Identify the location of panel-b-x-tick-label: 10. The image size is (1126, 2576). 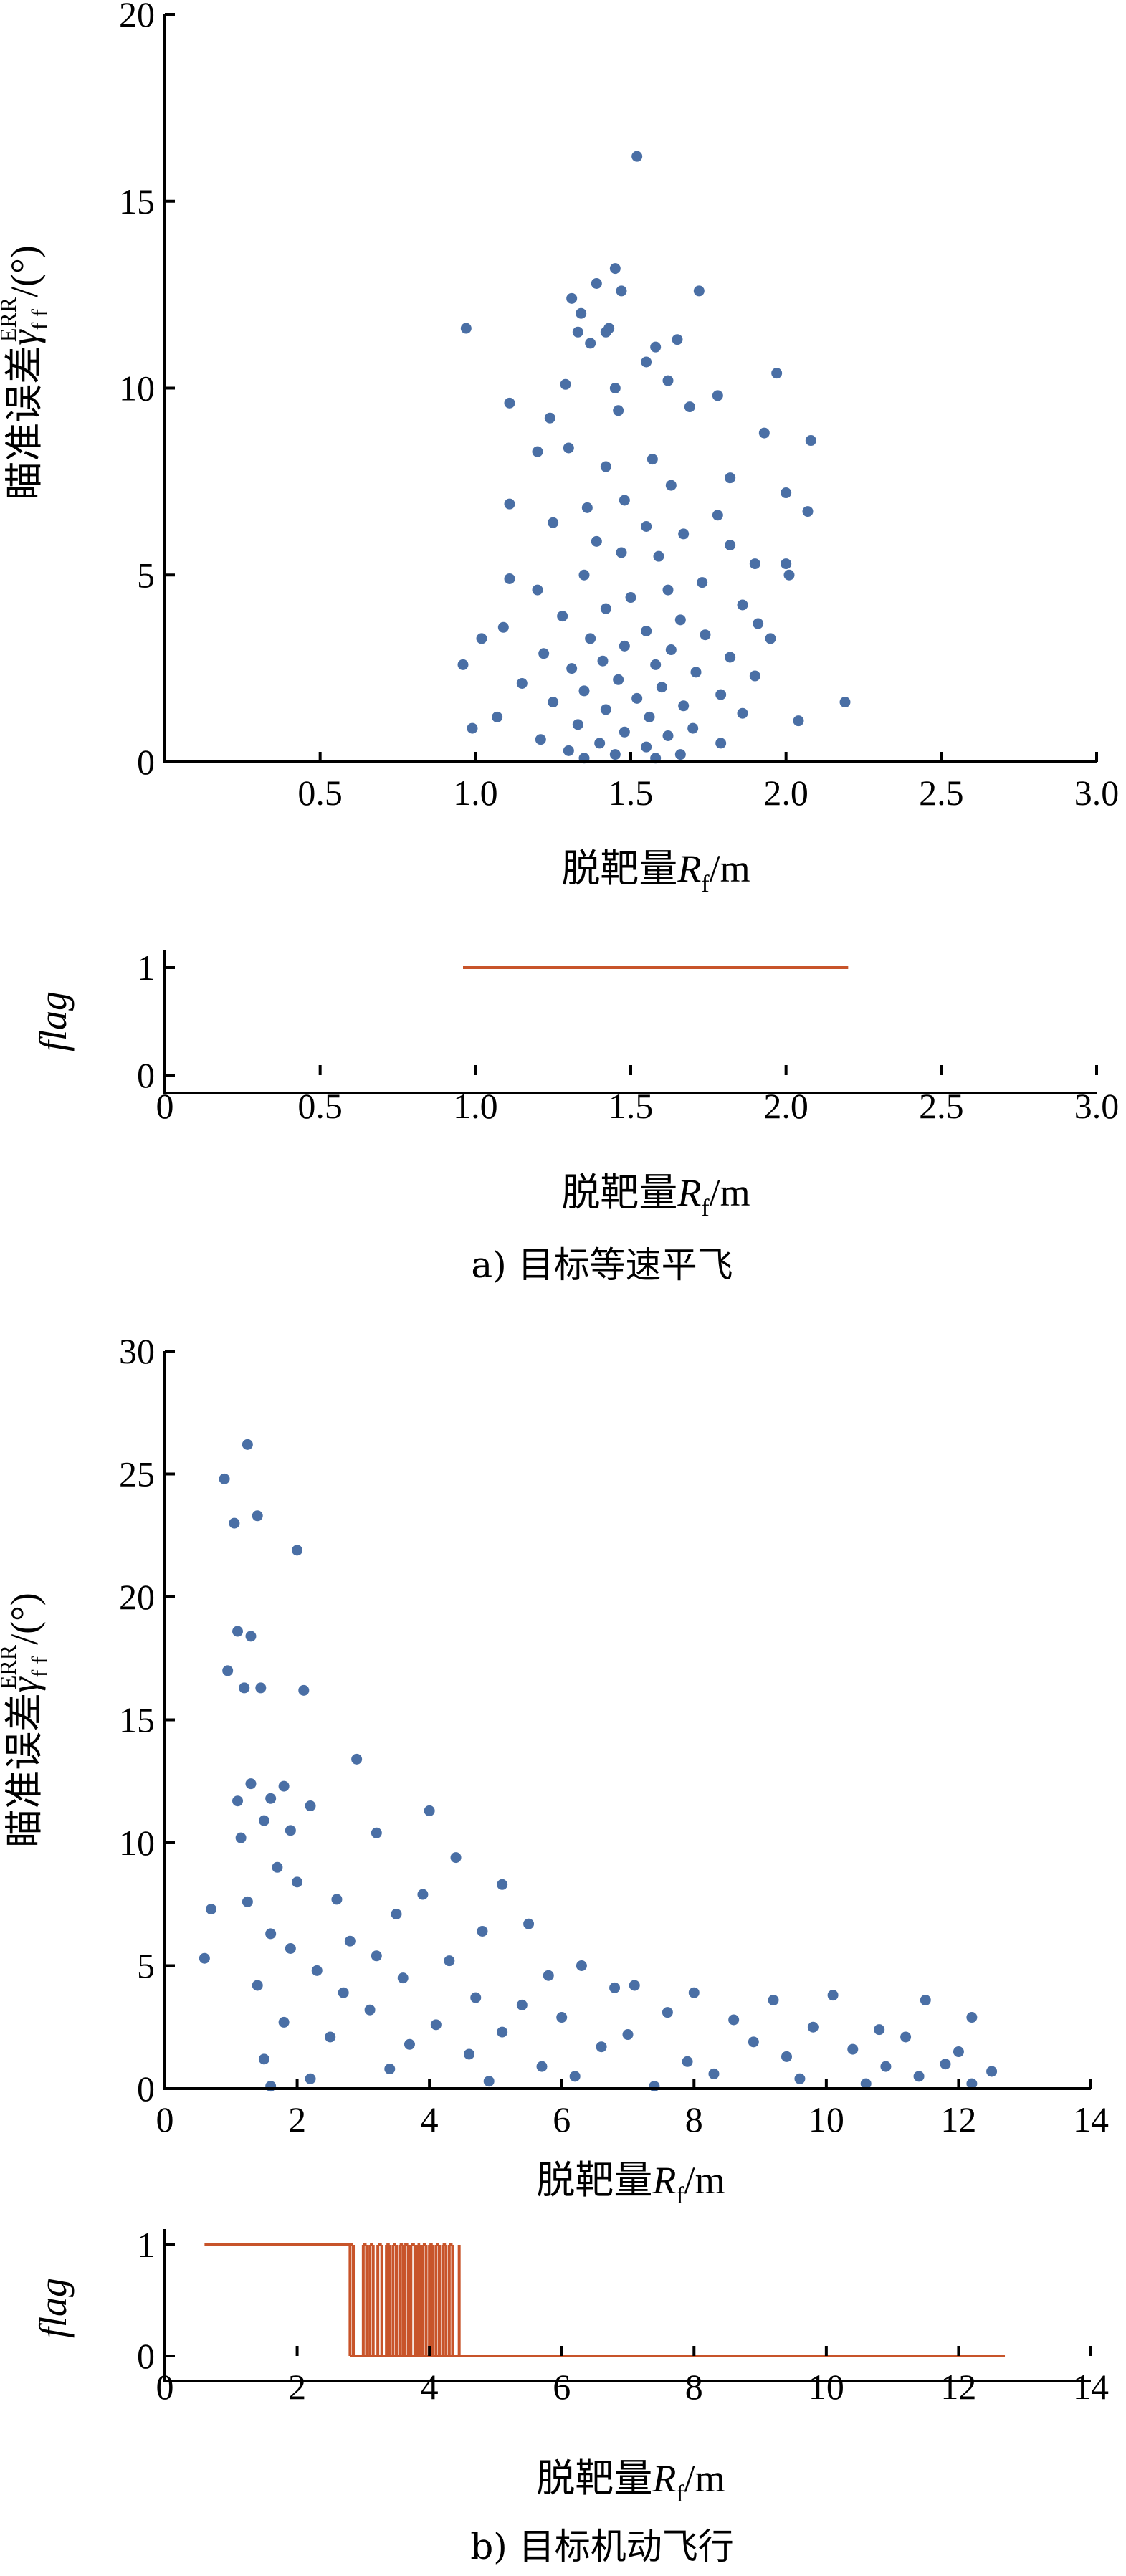
(826, 2119).